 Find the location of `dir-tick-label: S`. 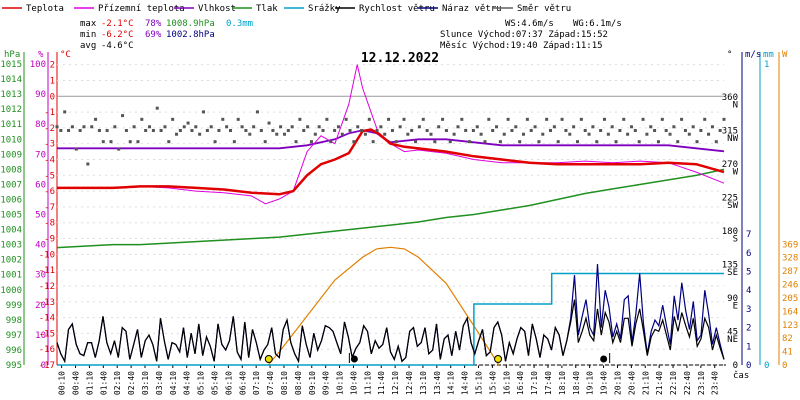

dir-tick-label: S is located at coordinates (735, 239).